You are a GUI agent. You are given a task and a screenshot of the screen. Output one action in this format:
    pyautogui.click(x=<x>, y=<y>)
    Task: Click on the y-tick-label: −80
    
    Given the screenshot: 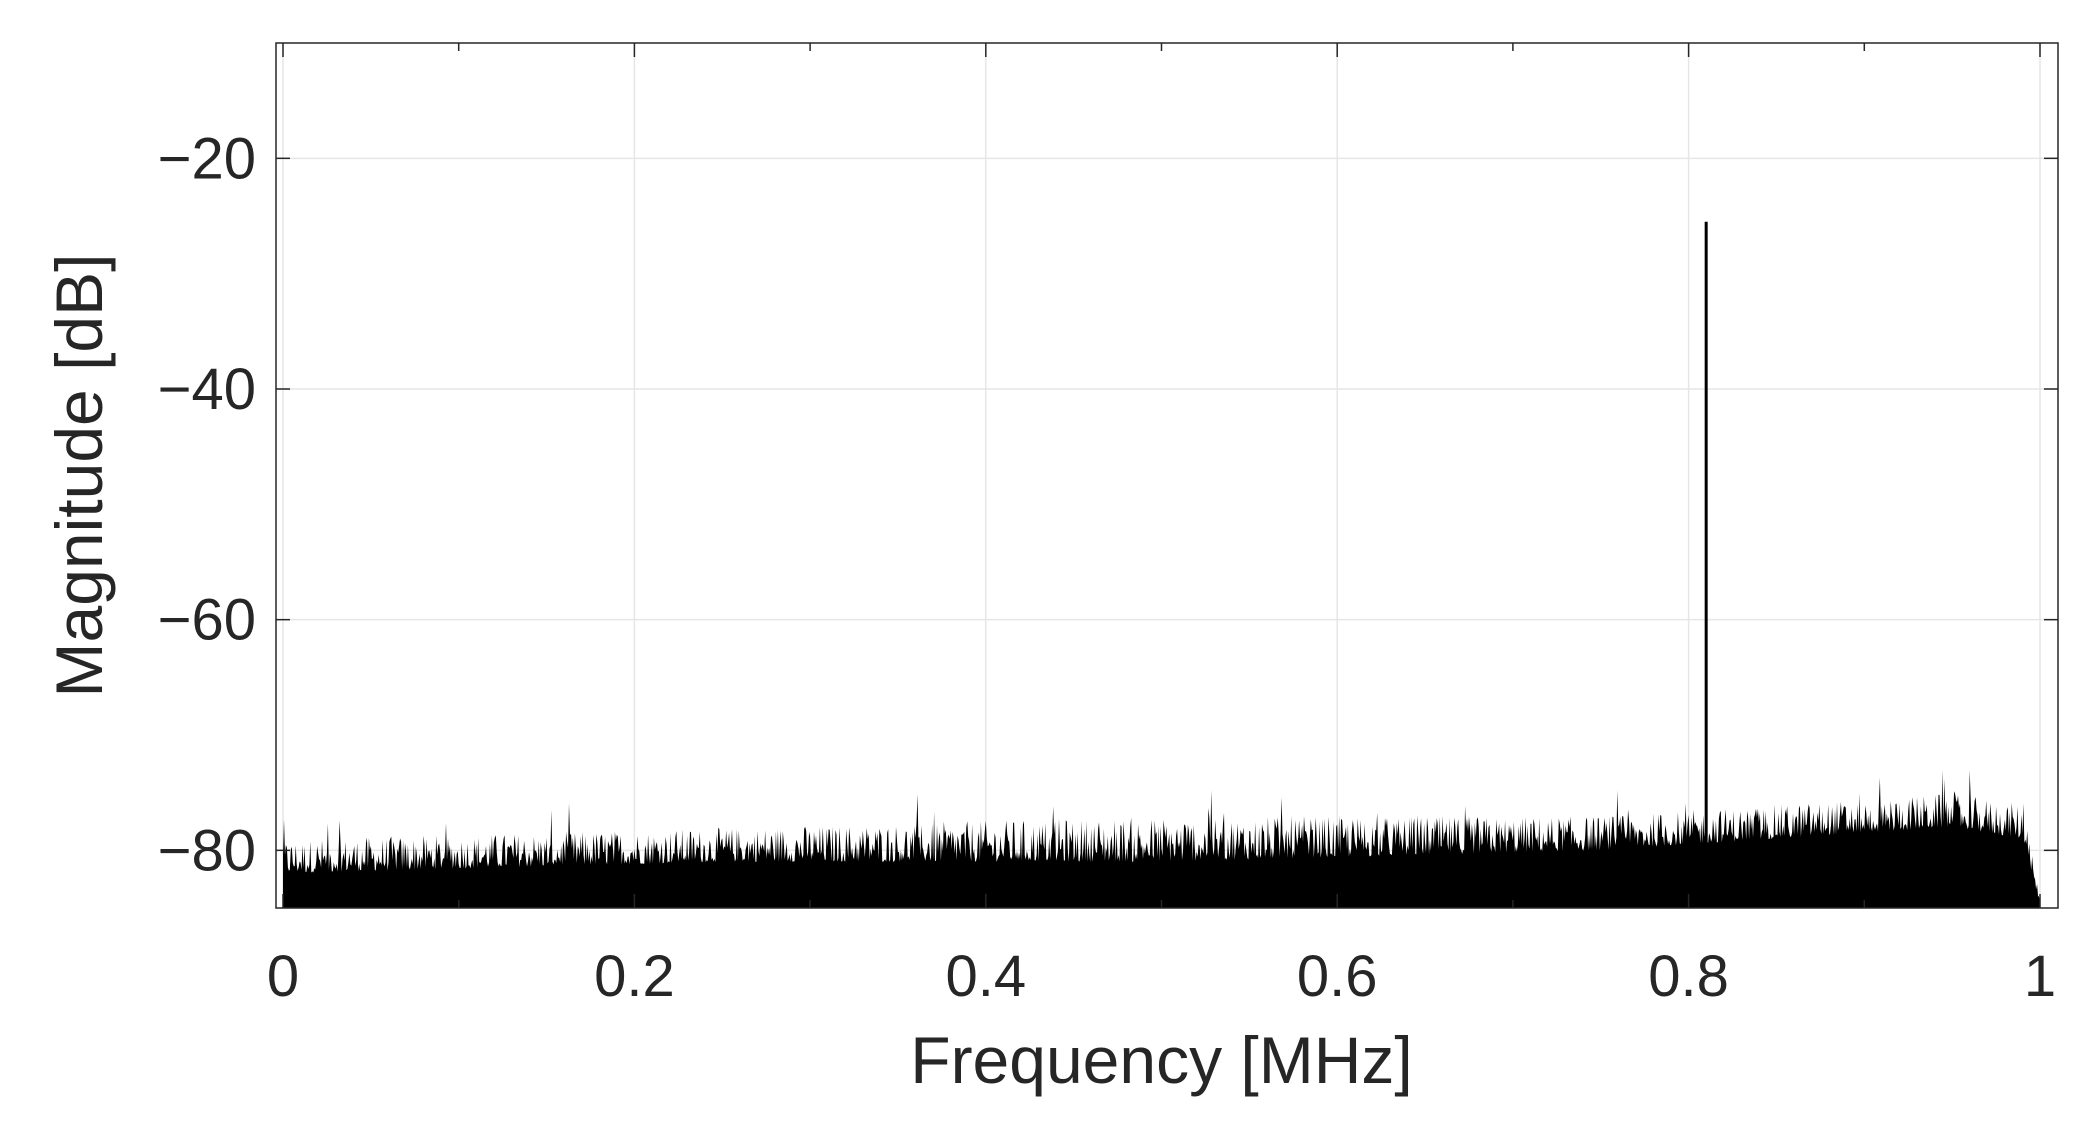 What is the action you would take?
    pyautogui.click(x=207, y=850)
    